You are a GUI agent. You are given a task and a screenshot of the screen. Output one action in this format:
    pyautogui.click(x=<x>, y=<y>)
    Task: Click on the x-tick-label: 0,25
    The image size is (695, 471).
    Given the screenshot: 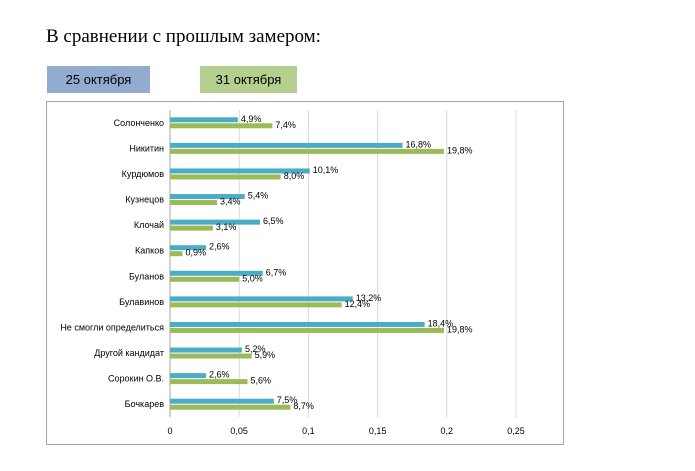 What is the action you would take?
    pyautogui.click(x=516, y=431)
    